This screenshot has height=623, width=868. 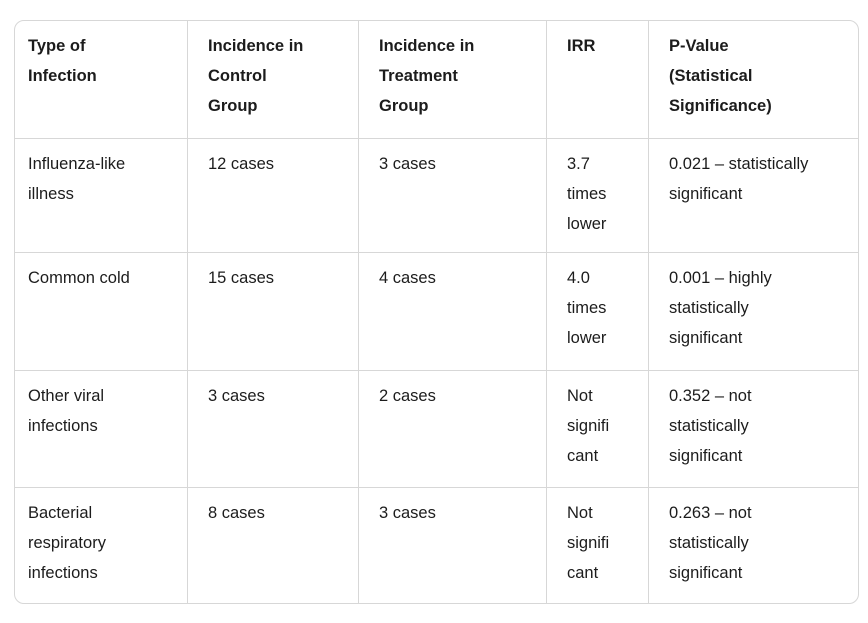 I want to click on table-cell: 0.263 – not statistically significant, so click(x=710, y=543).